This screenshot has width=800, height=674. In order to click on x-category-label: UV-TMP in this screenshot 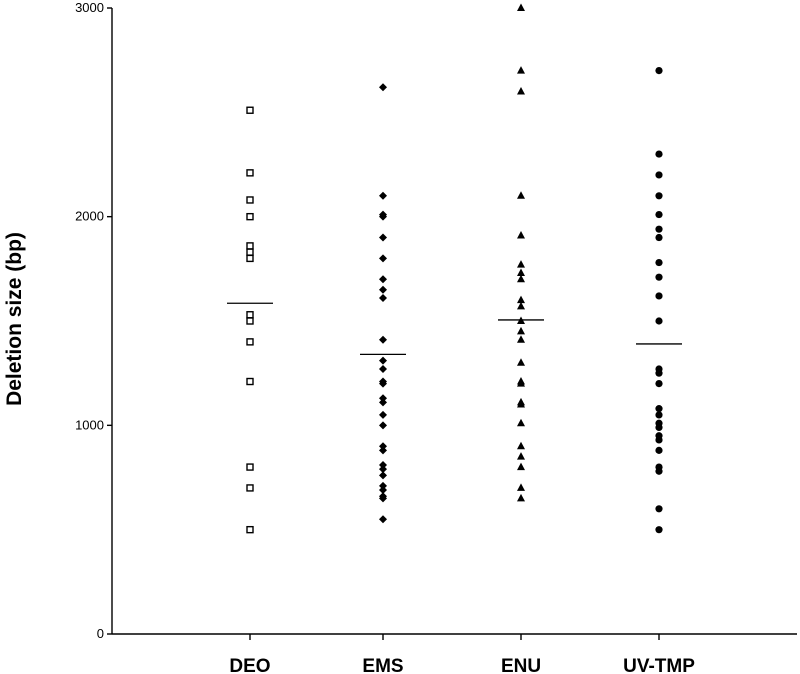, I will do `click(659, 665)`.